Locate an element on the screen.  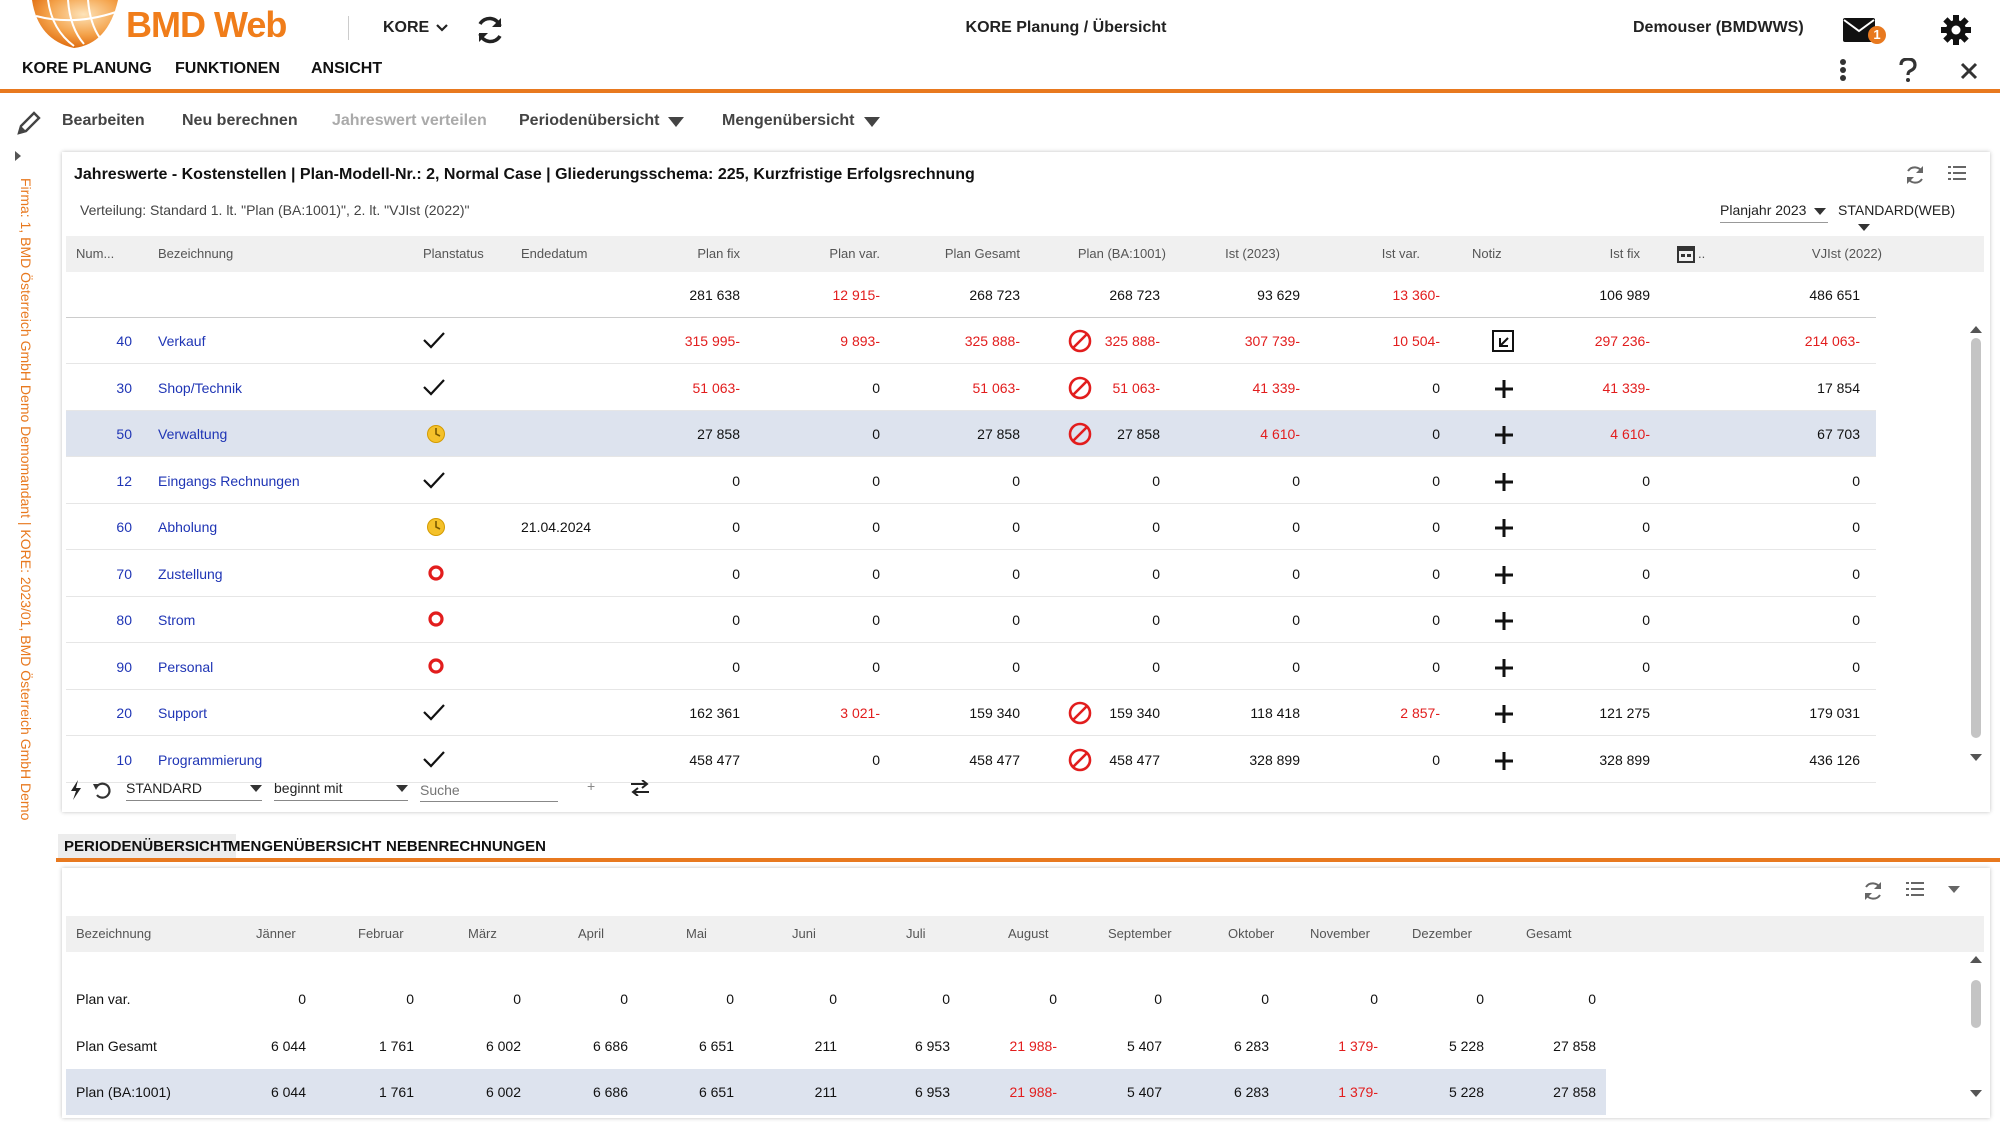
row-number: 80 is located at coordinates (124, 620).